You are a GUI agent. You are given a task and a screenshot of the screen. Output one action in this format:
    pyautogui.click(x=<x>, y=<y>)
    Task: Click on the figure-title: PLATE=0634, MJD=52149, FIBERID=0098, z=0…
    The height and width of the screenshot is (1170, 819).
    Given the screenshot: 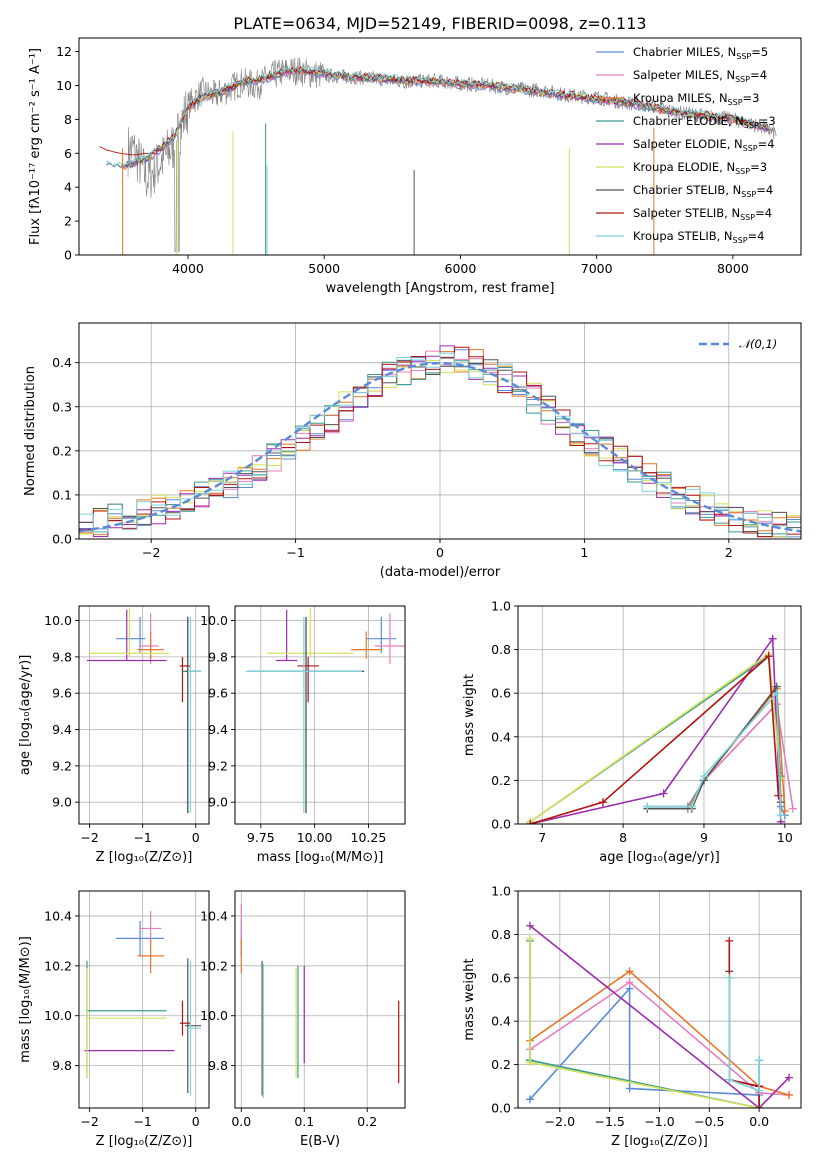 What is the action you would take?
    pyautogui.click(x=439, y=23)
    